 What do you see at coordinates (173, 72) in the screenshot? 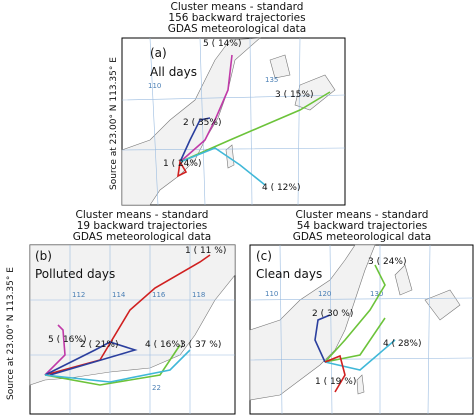
I see `panel-title: All days` at bounding box center [173, 72].